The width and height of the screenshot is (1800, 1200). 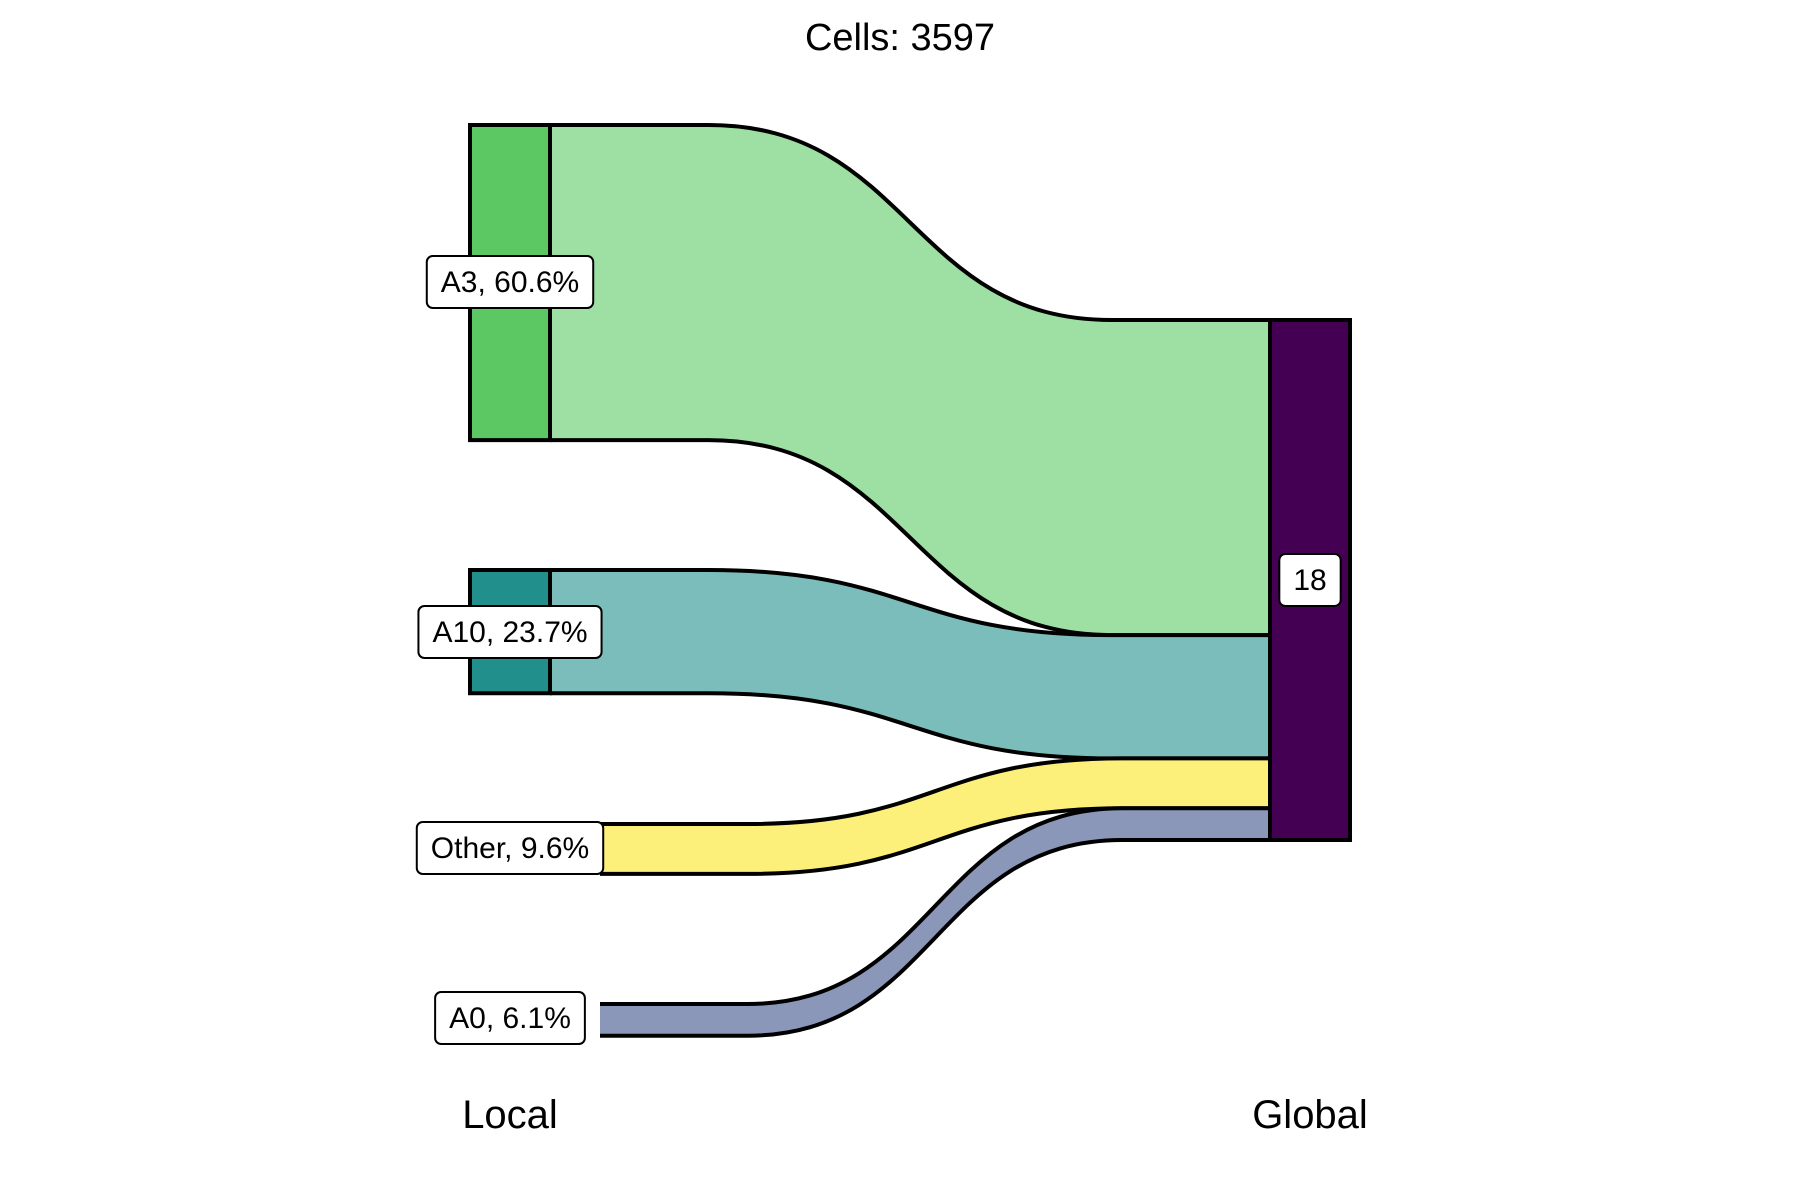 What do you see at coordinates (910, 222) in the screenshot?
I see `flow-edge-top-a3` at bounding box center [910, 222].